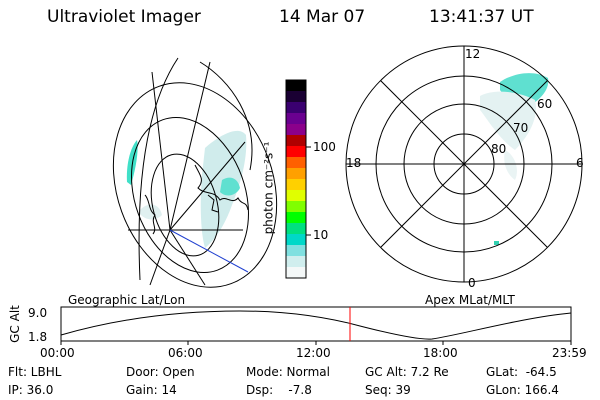 The height and width of the screenshot is (400, 600). What do you see at coordinates (38, 337) in the screenshot?
I see `y-min-label: 1.8` at bounding box center [38, 337].